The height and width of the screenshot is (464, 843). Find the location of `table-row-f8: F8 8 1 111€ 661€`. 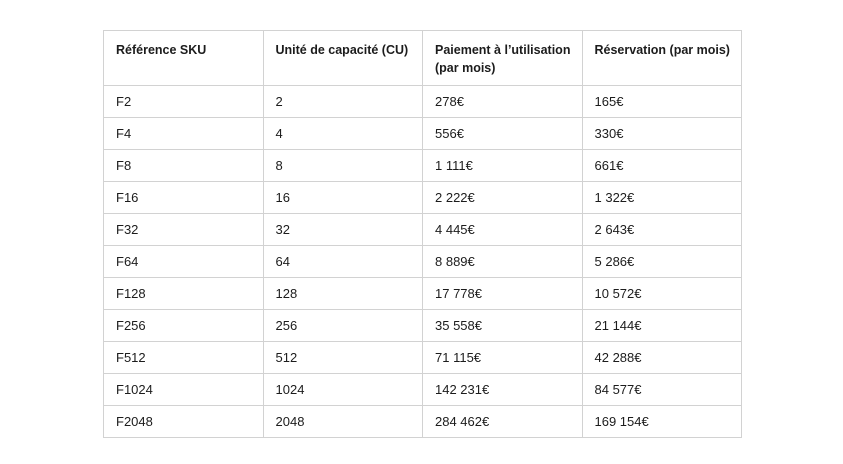

table-row-f8: F8 8 1 111€ 661€ is located at coordinates (422, 165).